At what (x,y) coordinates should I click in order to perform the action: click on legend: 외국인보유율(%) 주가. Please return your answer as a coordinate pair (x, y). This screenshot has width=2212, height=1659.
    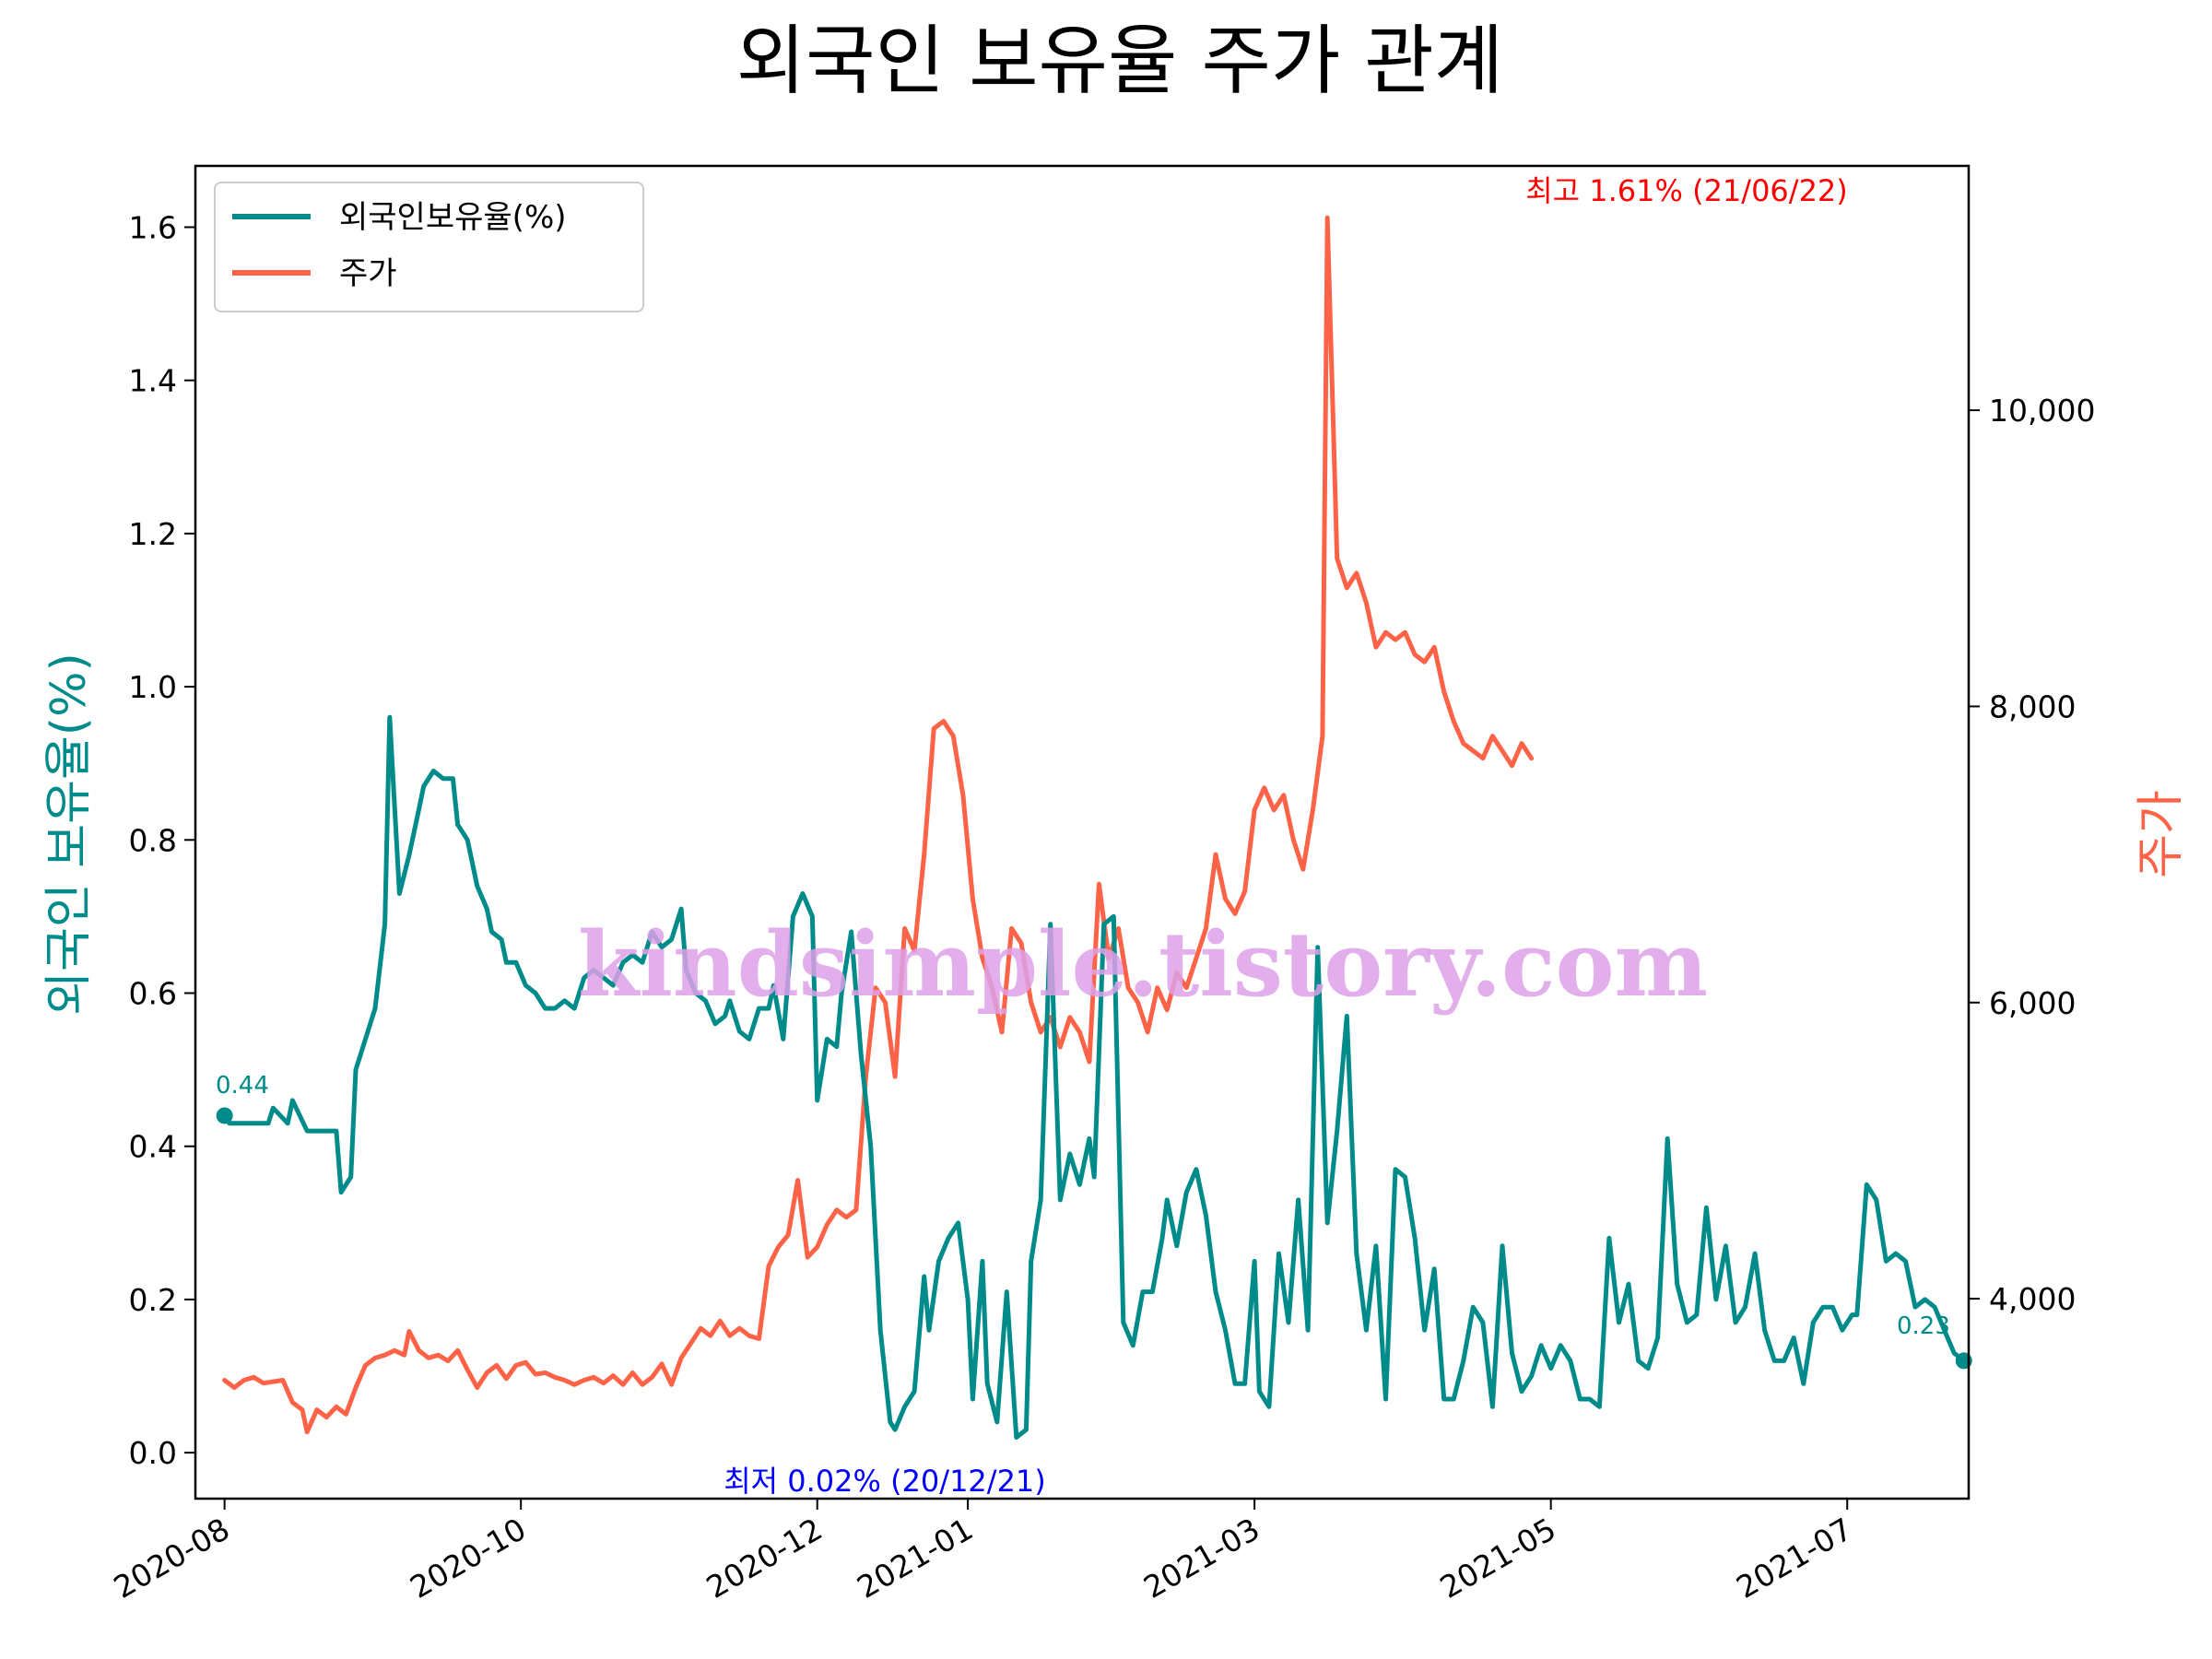
    Looking at the image, I should click on (429, 247).